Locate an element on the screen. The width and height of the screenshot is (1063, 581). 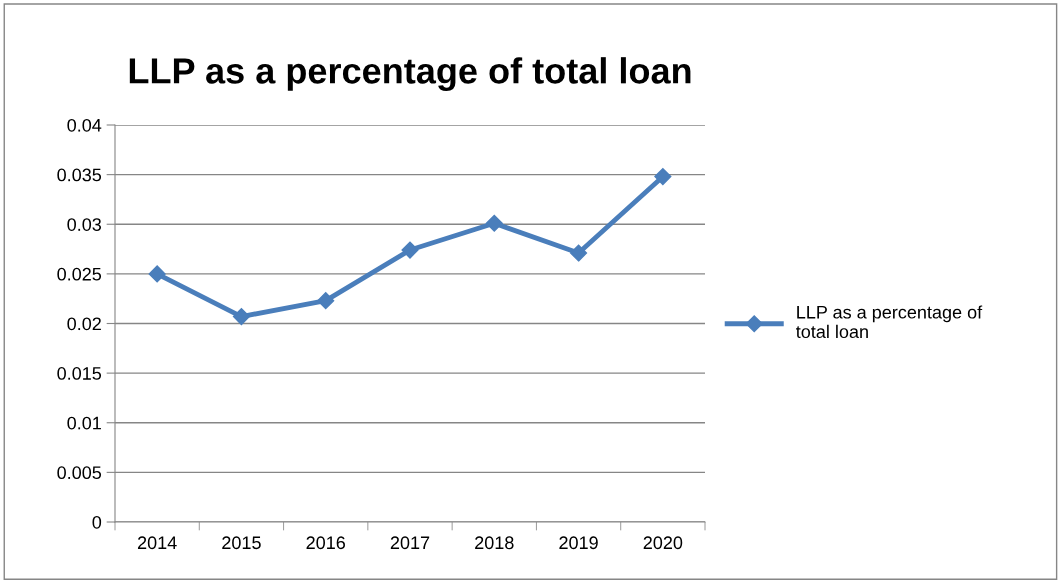
y-tick-label: 0.03 is located at coordinates (84, 224).